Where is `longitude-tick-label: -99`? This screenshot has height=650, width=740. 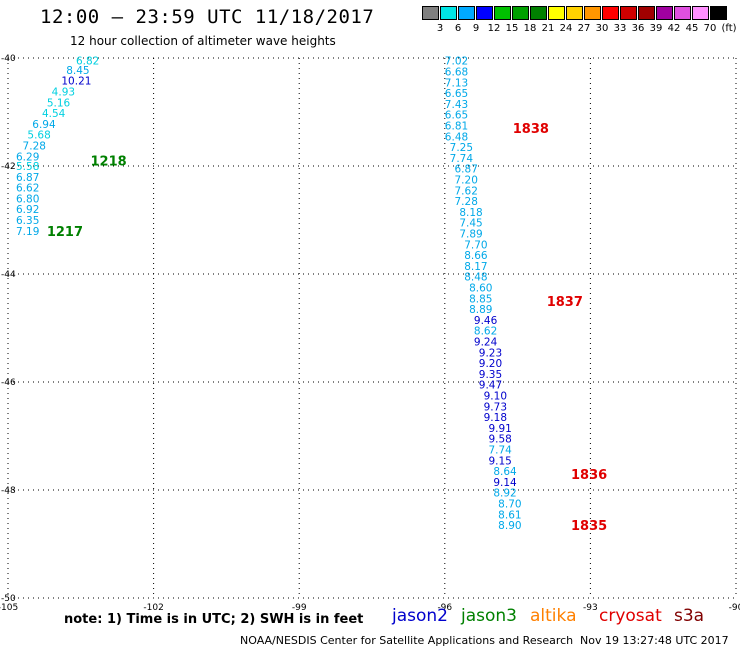
longitude-tick-label: -99 is located at coordinates (299, 608).